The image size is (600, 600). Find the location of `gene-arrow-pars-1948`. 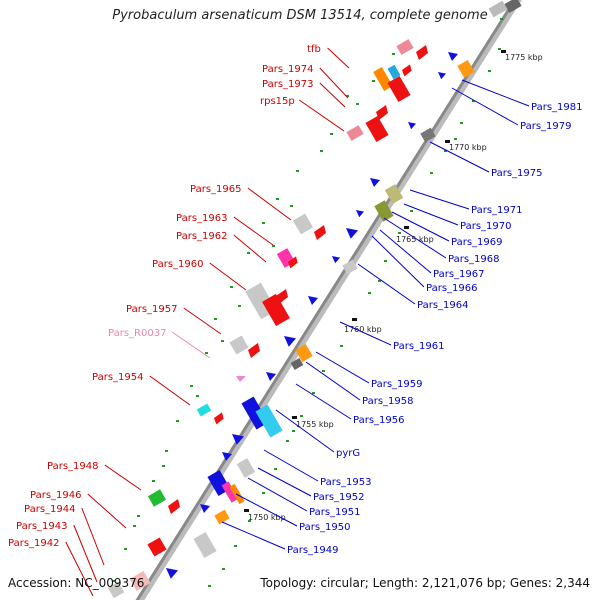

gene-arrow-pars-1948 is located at coordinates (174, 506).